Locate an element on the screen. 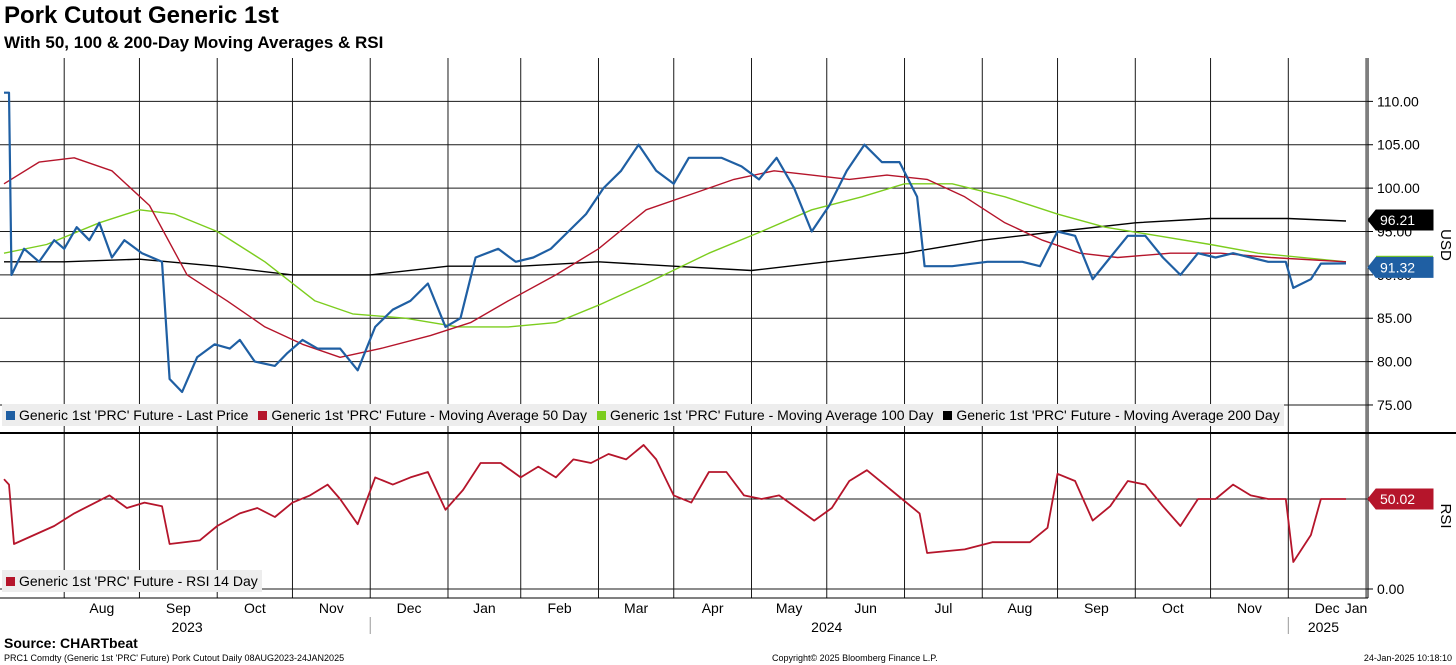 The image size is (1456, 665). ma200-value-tag-shape is located at coordinates (1400, 220).